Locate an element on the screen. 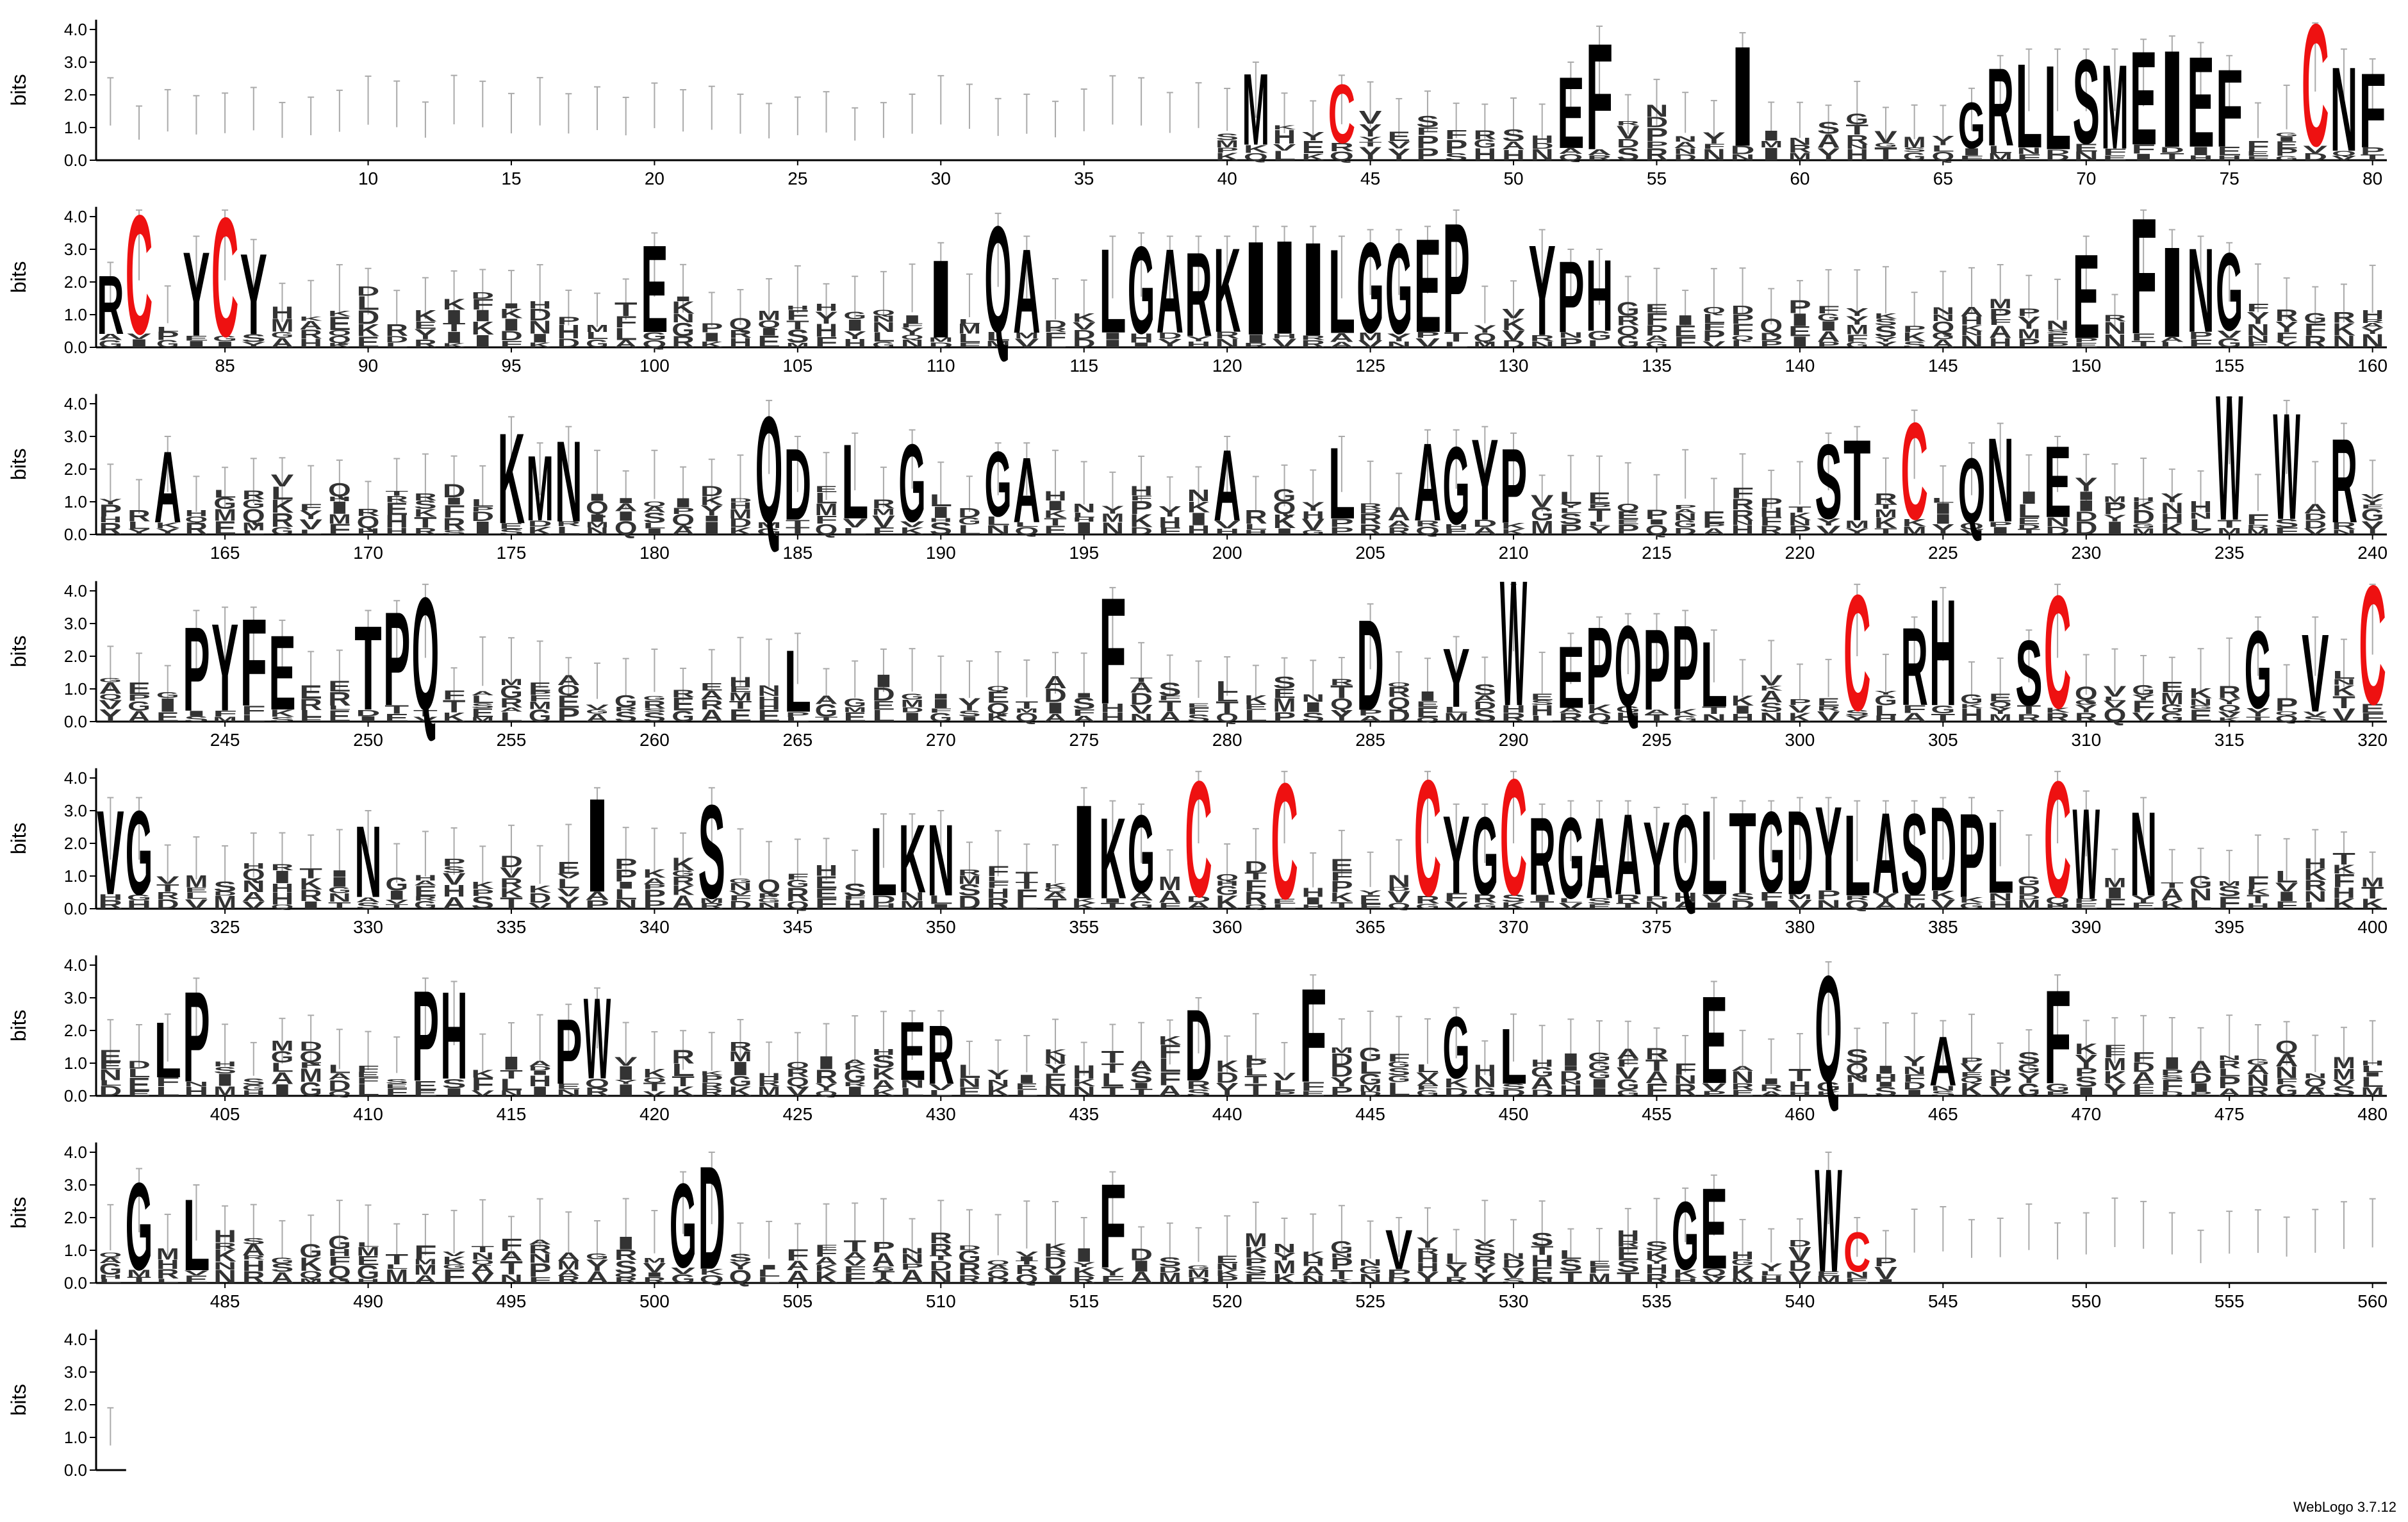  x-tick-label: 380 is located at coordinates (1800, 927).